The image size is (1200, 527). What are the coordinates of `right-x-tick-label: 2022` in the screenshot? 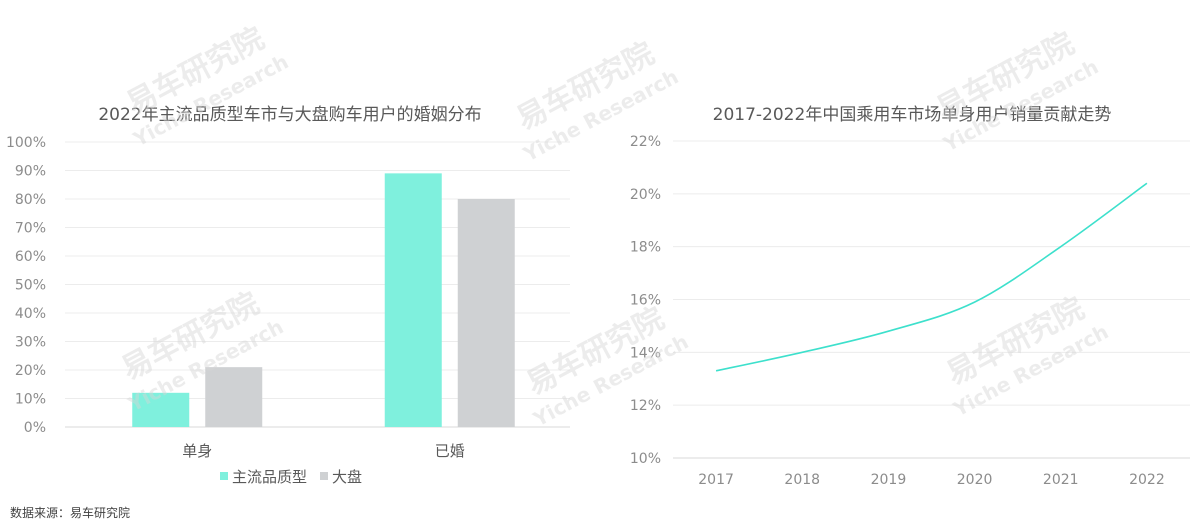 It's located at (1147, 480).